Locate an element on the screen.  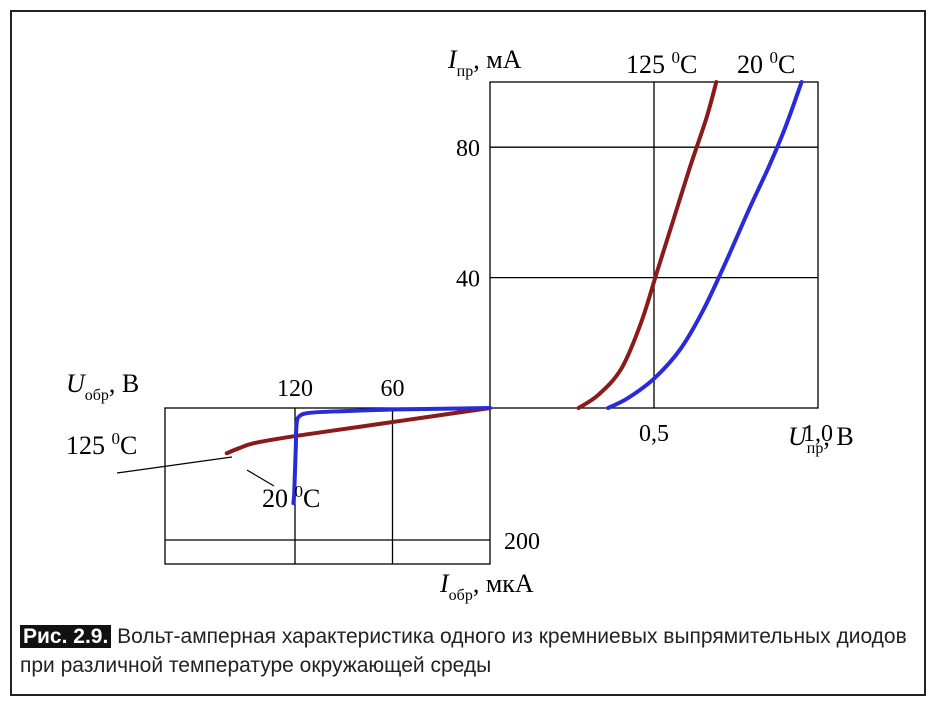
x-reverse-axis-label: Uобр, В is located at coordinates (102, 386).